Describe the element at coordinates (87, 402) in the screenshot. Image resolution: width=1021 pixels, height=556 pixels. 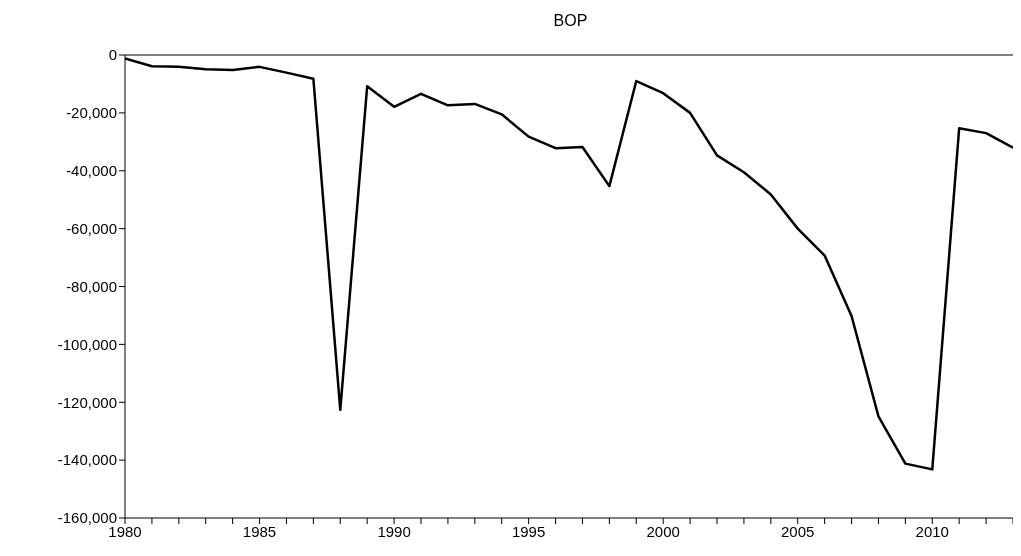
I see `y-tick-label: -120,000` at that location.